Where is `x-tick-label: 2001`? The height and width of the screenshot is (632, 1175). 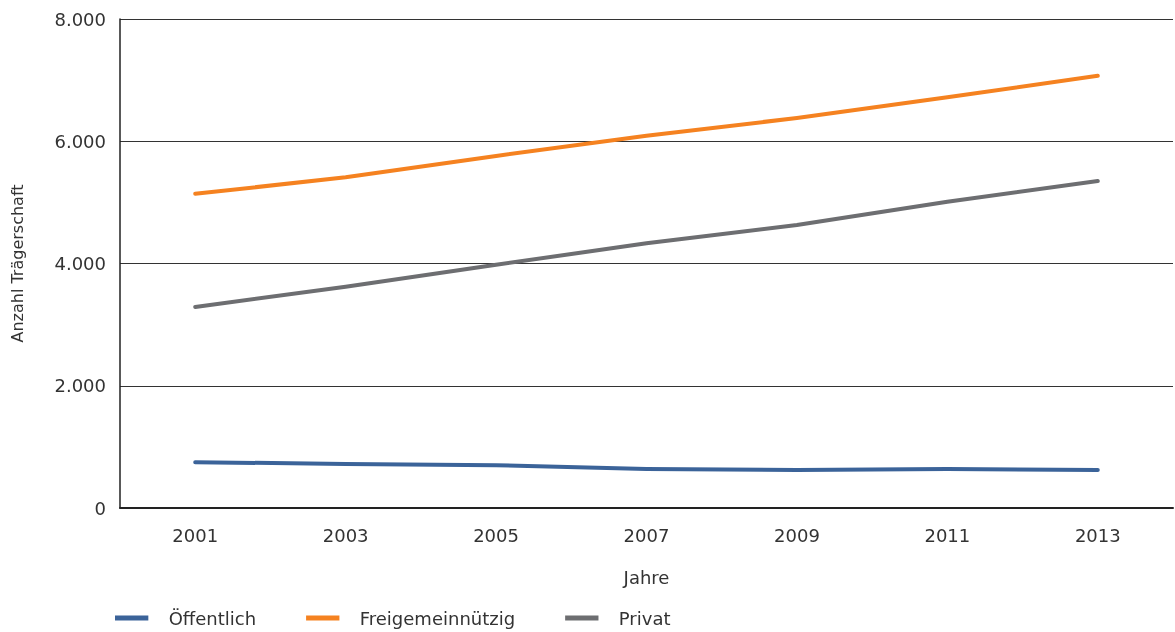
x-tick-label: 2001 is located at coordinates (195, 535).